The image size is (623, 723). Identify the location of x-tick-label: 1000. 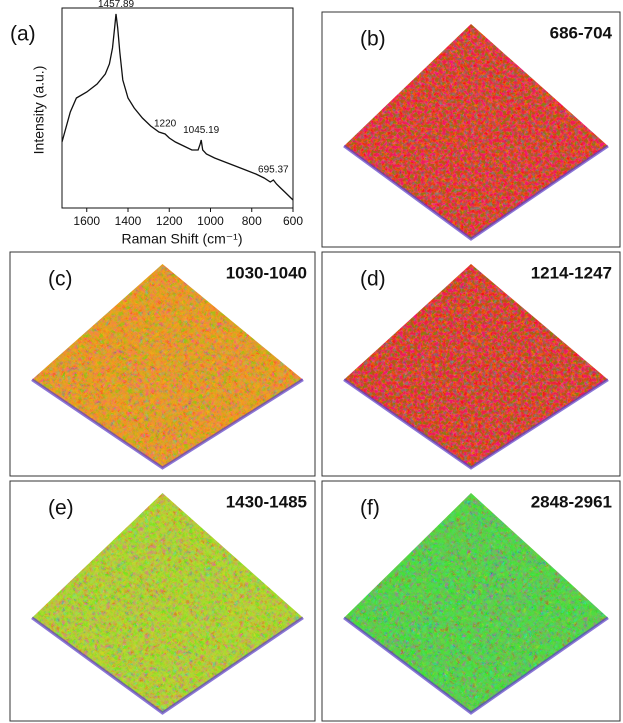
(210, 221).